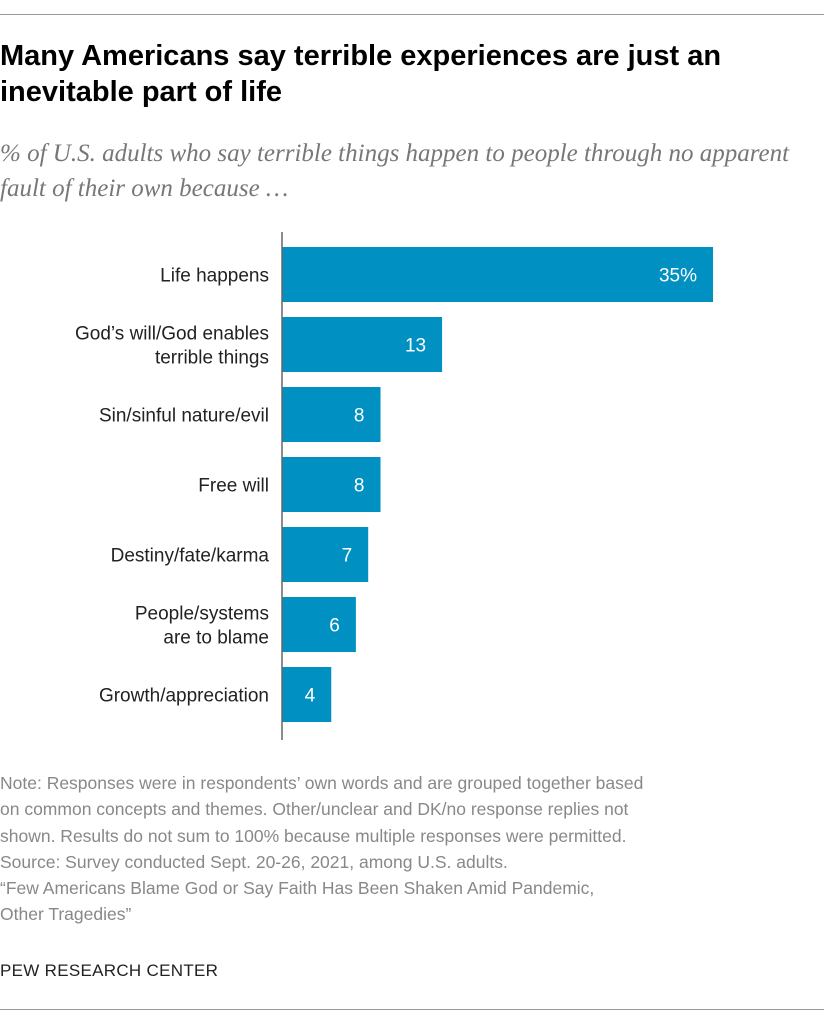 The width and height of the screenshot is (824, 1024). Describe the element at coordinates (678, 276) in the screenshot. I see `data-label: 35%` at that location.